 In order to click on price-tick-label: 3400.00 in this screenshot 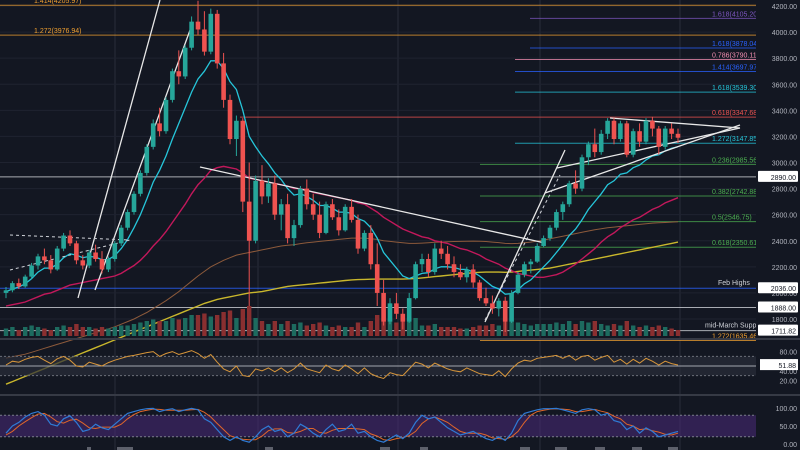, I will do `click(784, 111)`.